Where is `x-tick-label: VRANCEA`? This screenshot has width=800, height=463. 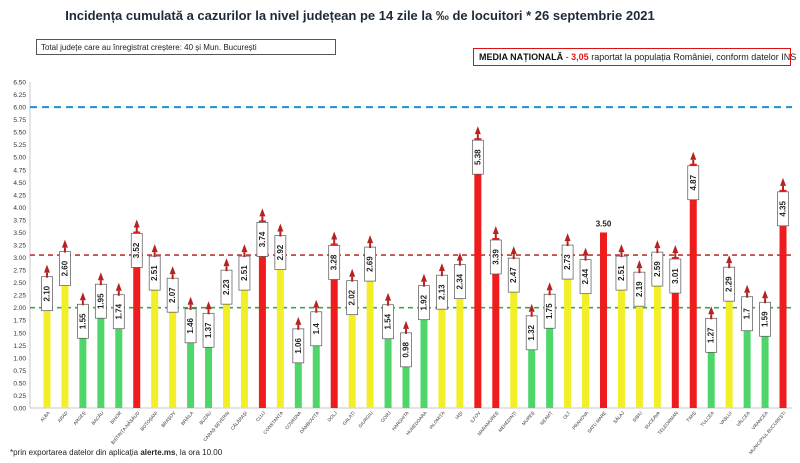 x-tick-label: VRANCEA is located at coordinates (760, 420).